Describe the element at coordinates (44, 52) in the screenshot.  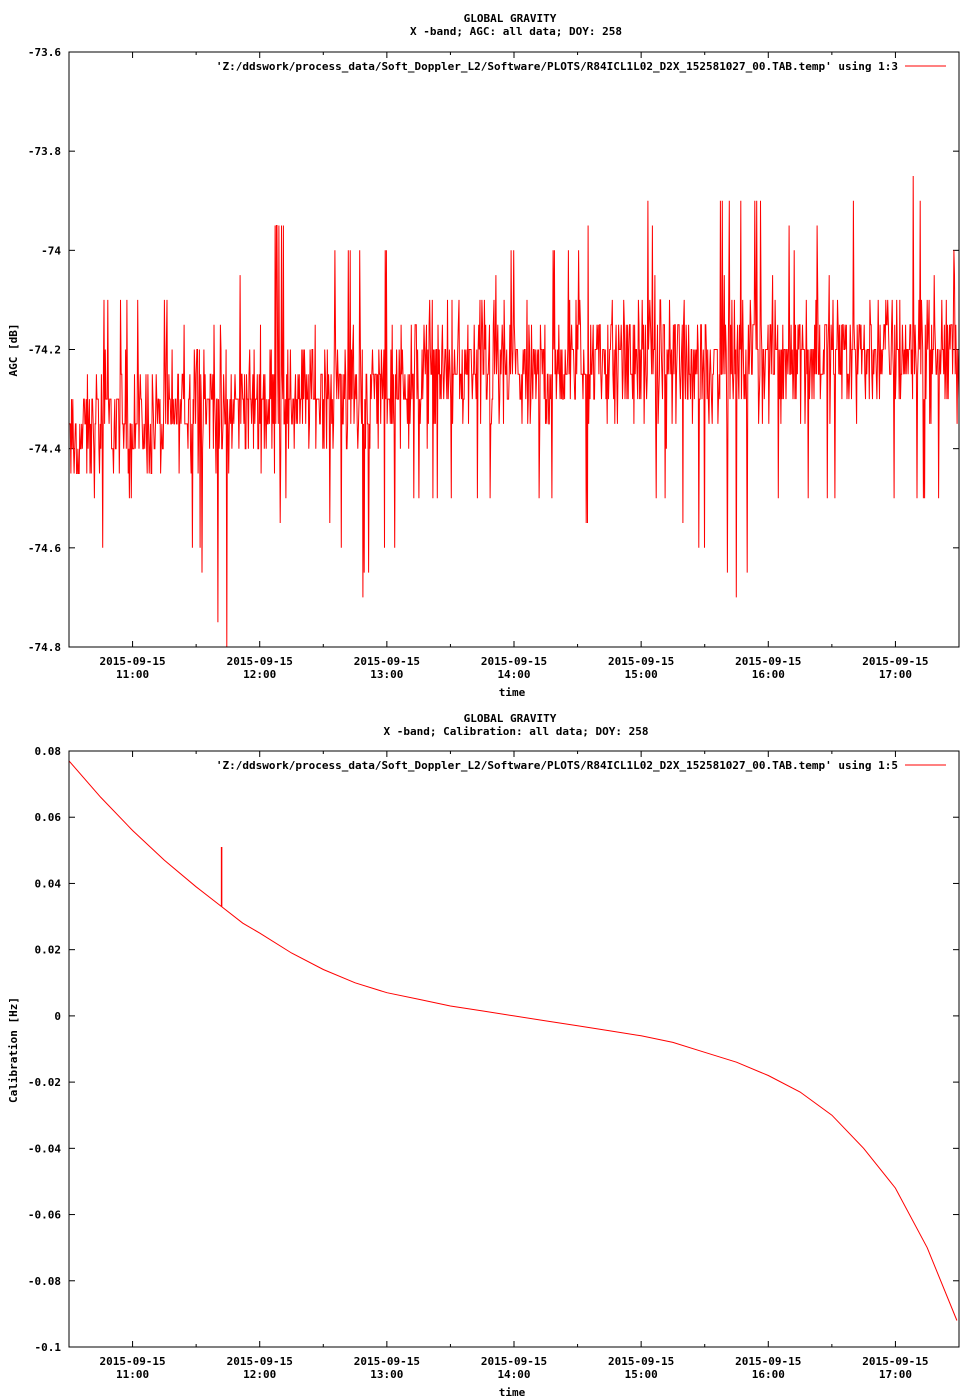
I see `y-tick-label: -73.6` at that location.